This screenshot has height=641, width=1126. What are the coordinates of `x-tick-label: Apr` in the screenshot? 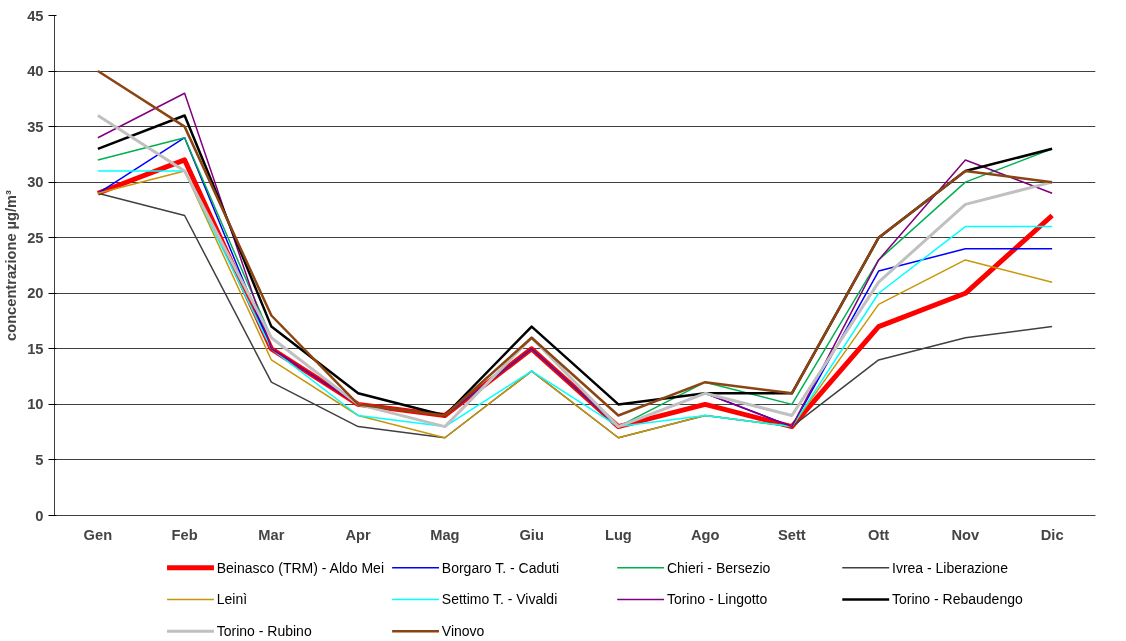 It's located at (358, 534).